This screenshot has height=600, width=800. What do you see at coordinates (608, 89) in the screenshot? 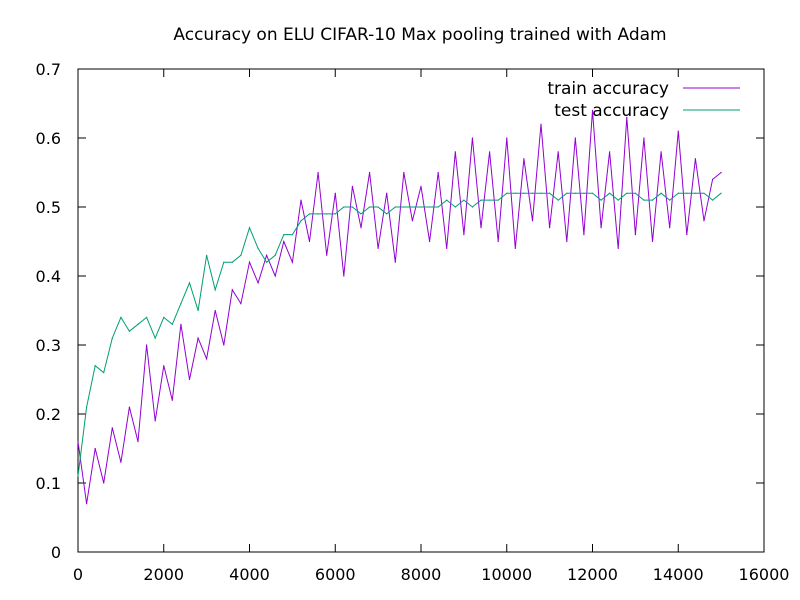
I see `legend-label-train-accuracy: train accuracy` at bounding box center [608, 89].